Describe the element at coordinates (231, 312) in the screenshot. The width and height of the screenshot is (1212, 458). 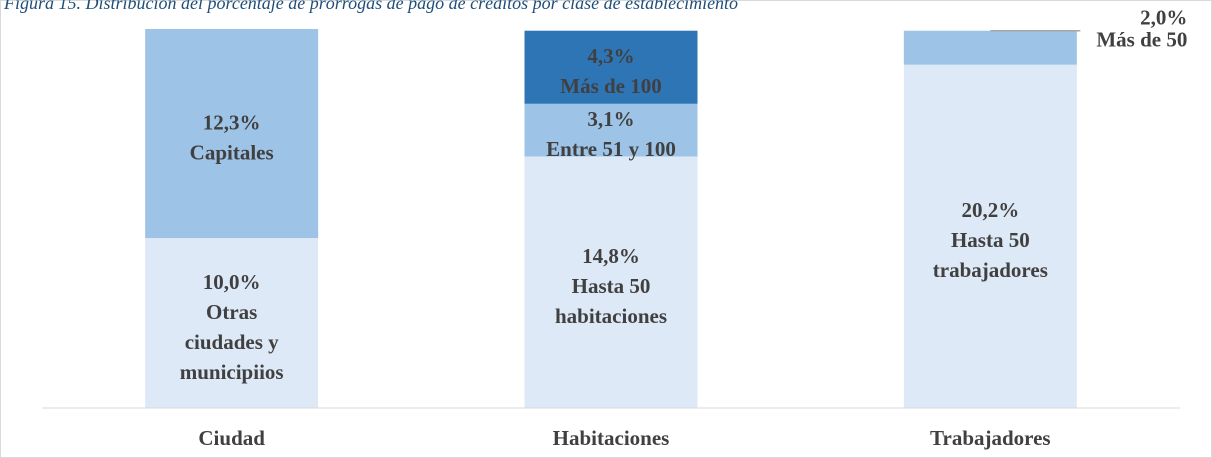
I see `segment-label: Otras` at that location.